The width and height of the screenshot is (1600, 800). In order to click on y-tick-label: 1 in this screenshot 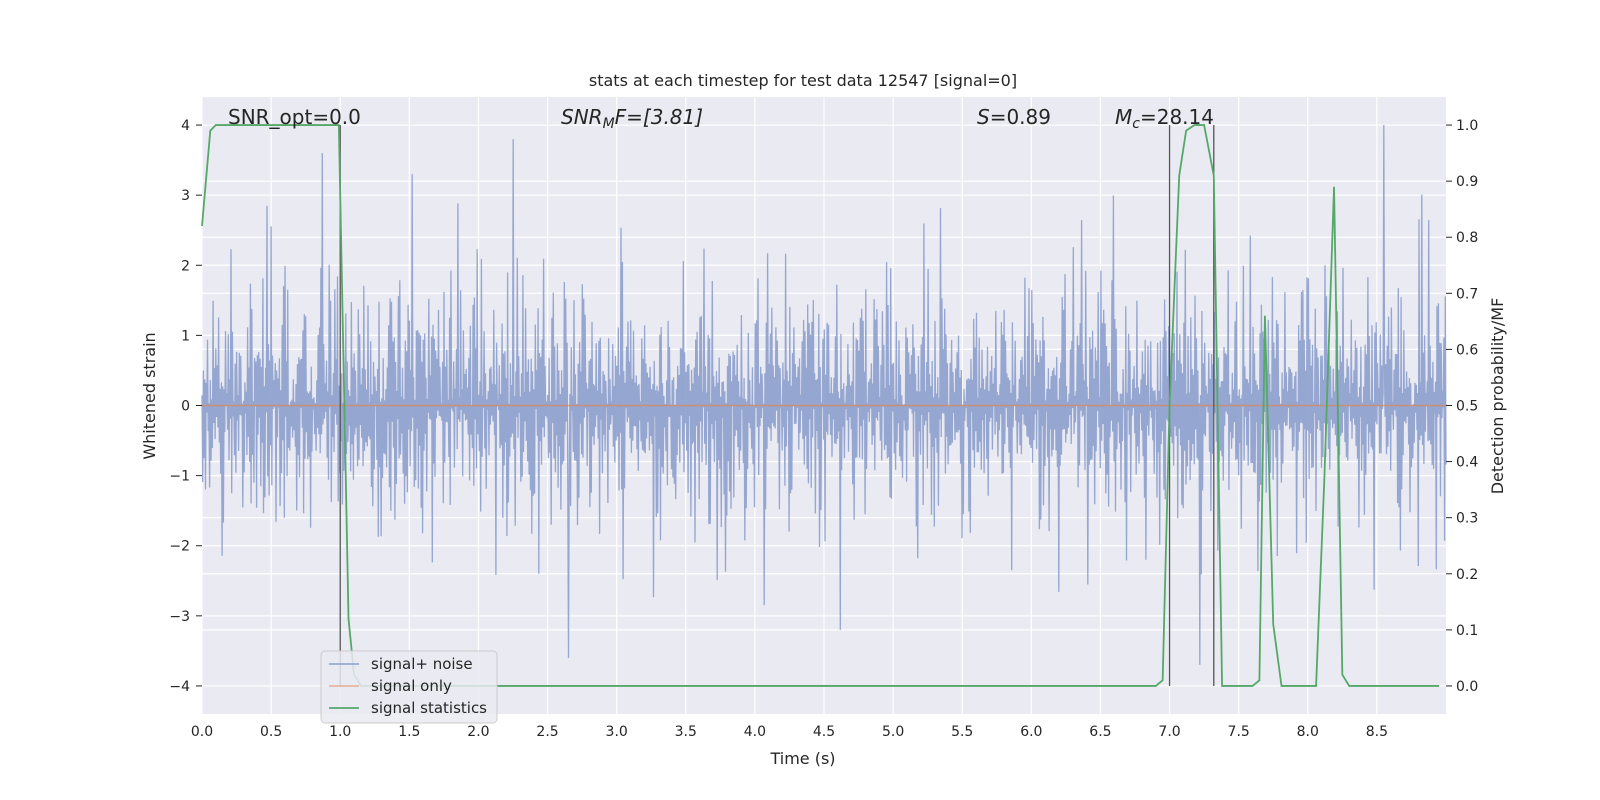, I will do `click(185, 336)`.